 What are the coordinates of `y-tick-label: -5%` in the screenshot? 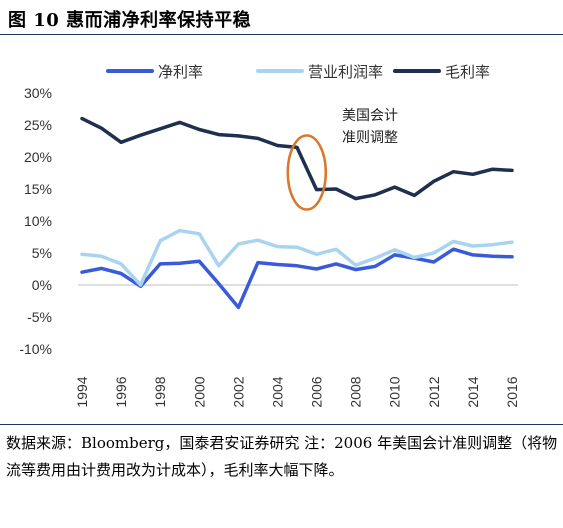 It's located at (39, 317).